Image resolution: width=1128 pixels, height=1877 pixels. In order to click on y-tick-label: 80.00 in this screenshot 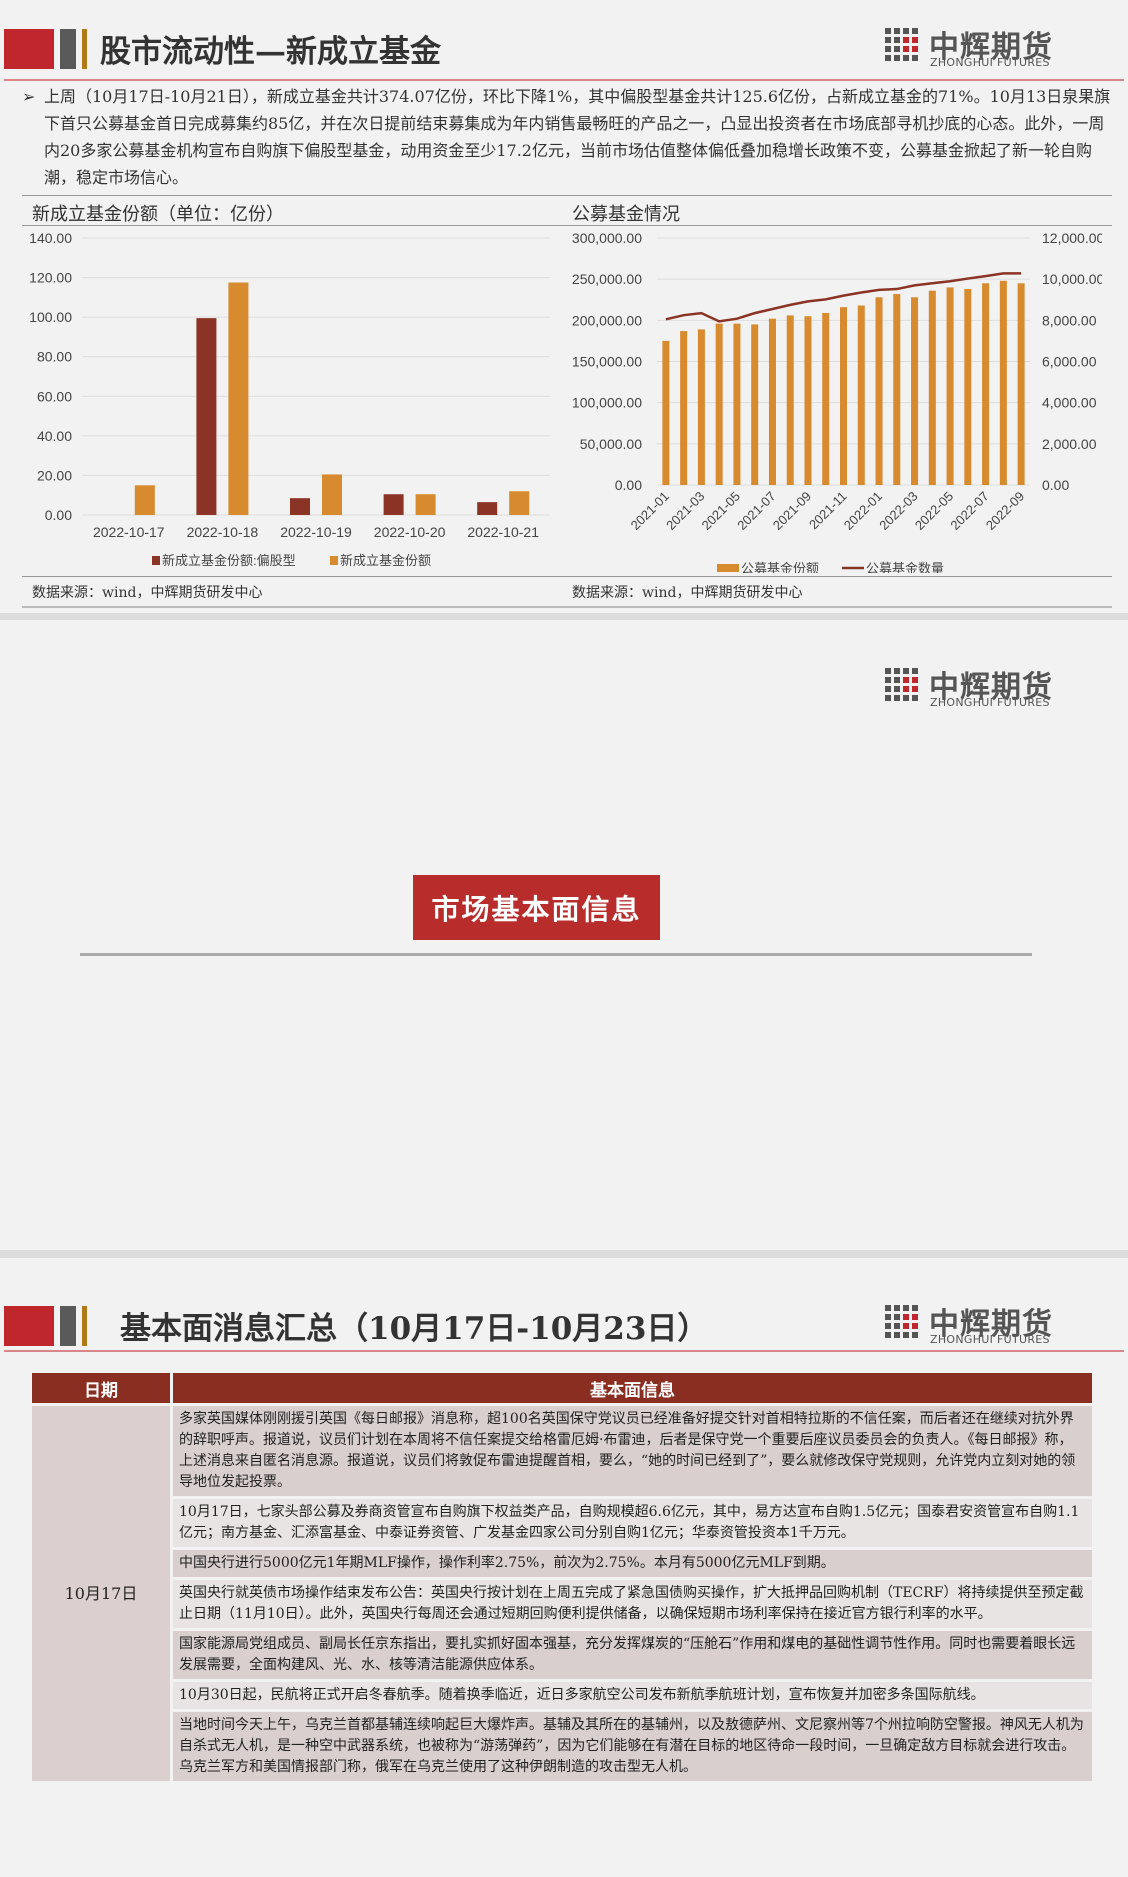, I will do `click(54, 357)`.